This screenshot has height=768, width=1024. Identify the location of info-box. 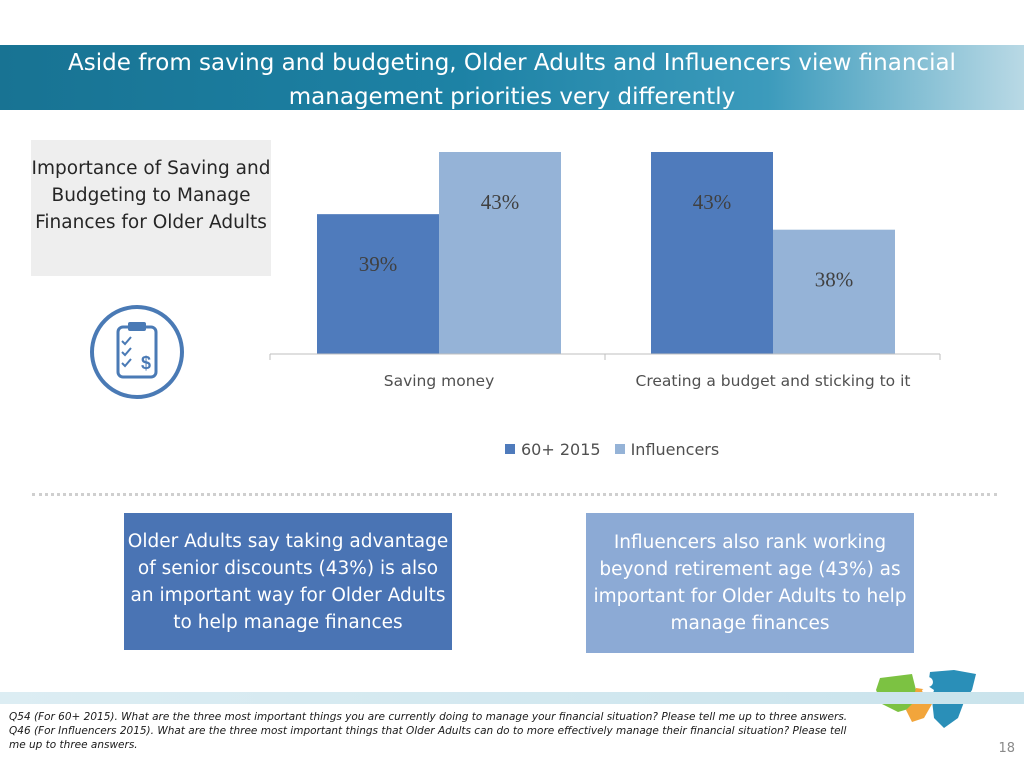
(151, 208).